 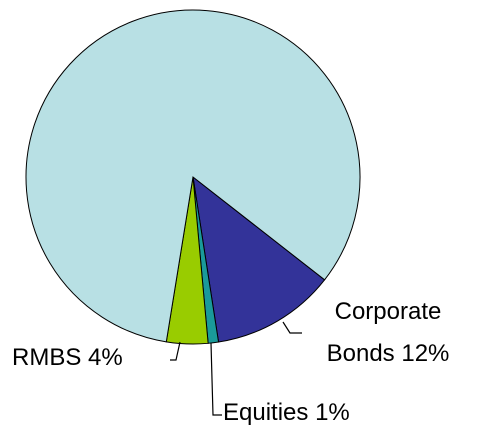 What do you see at coordinates (266, 412) in the screenshot?
I see `category-label: Equities` at bounding box center [266, 412].